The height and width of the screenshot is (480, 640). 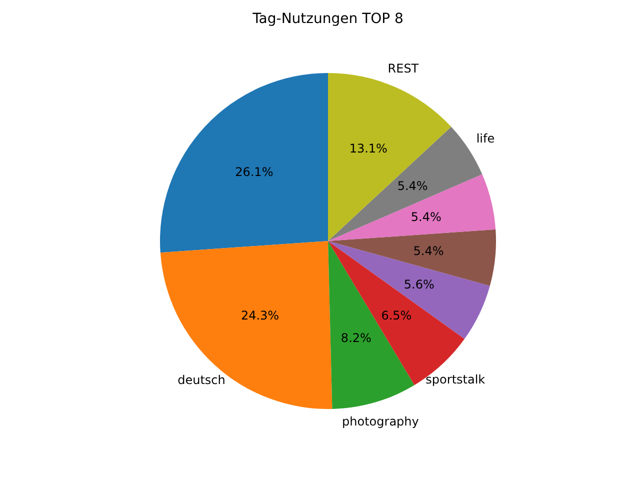 What do you see at coordinates (328, 19) in the screenshot?
I see `chart-title: Tag-Nutzungen TOP 8` at bounding box center [328, 19].